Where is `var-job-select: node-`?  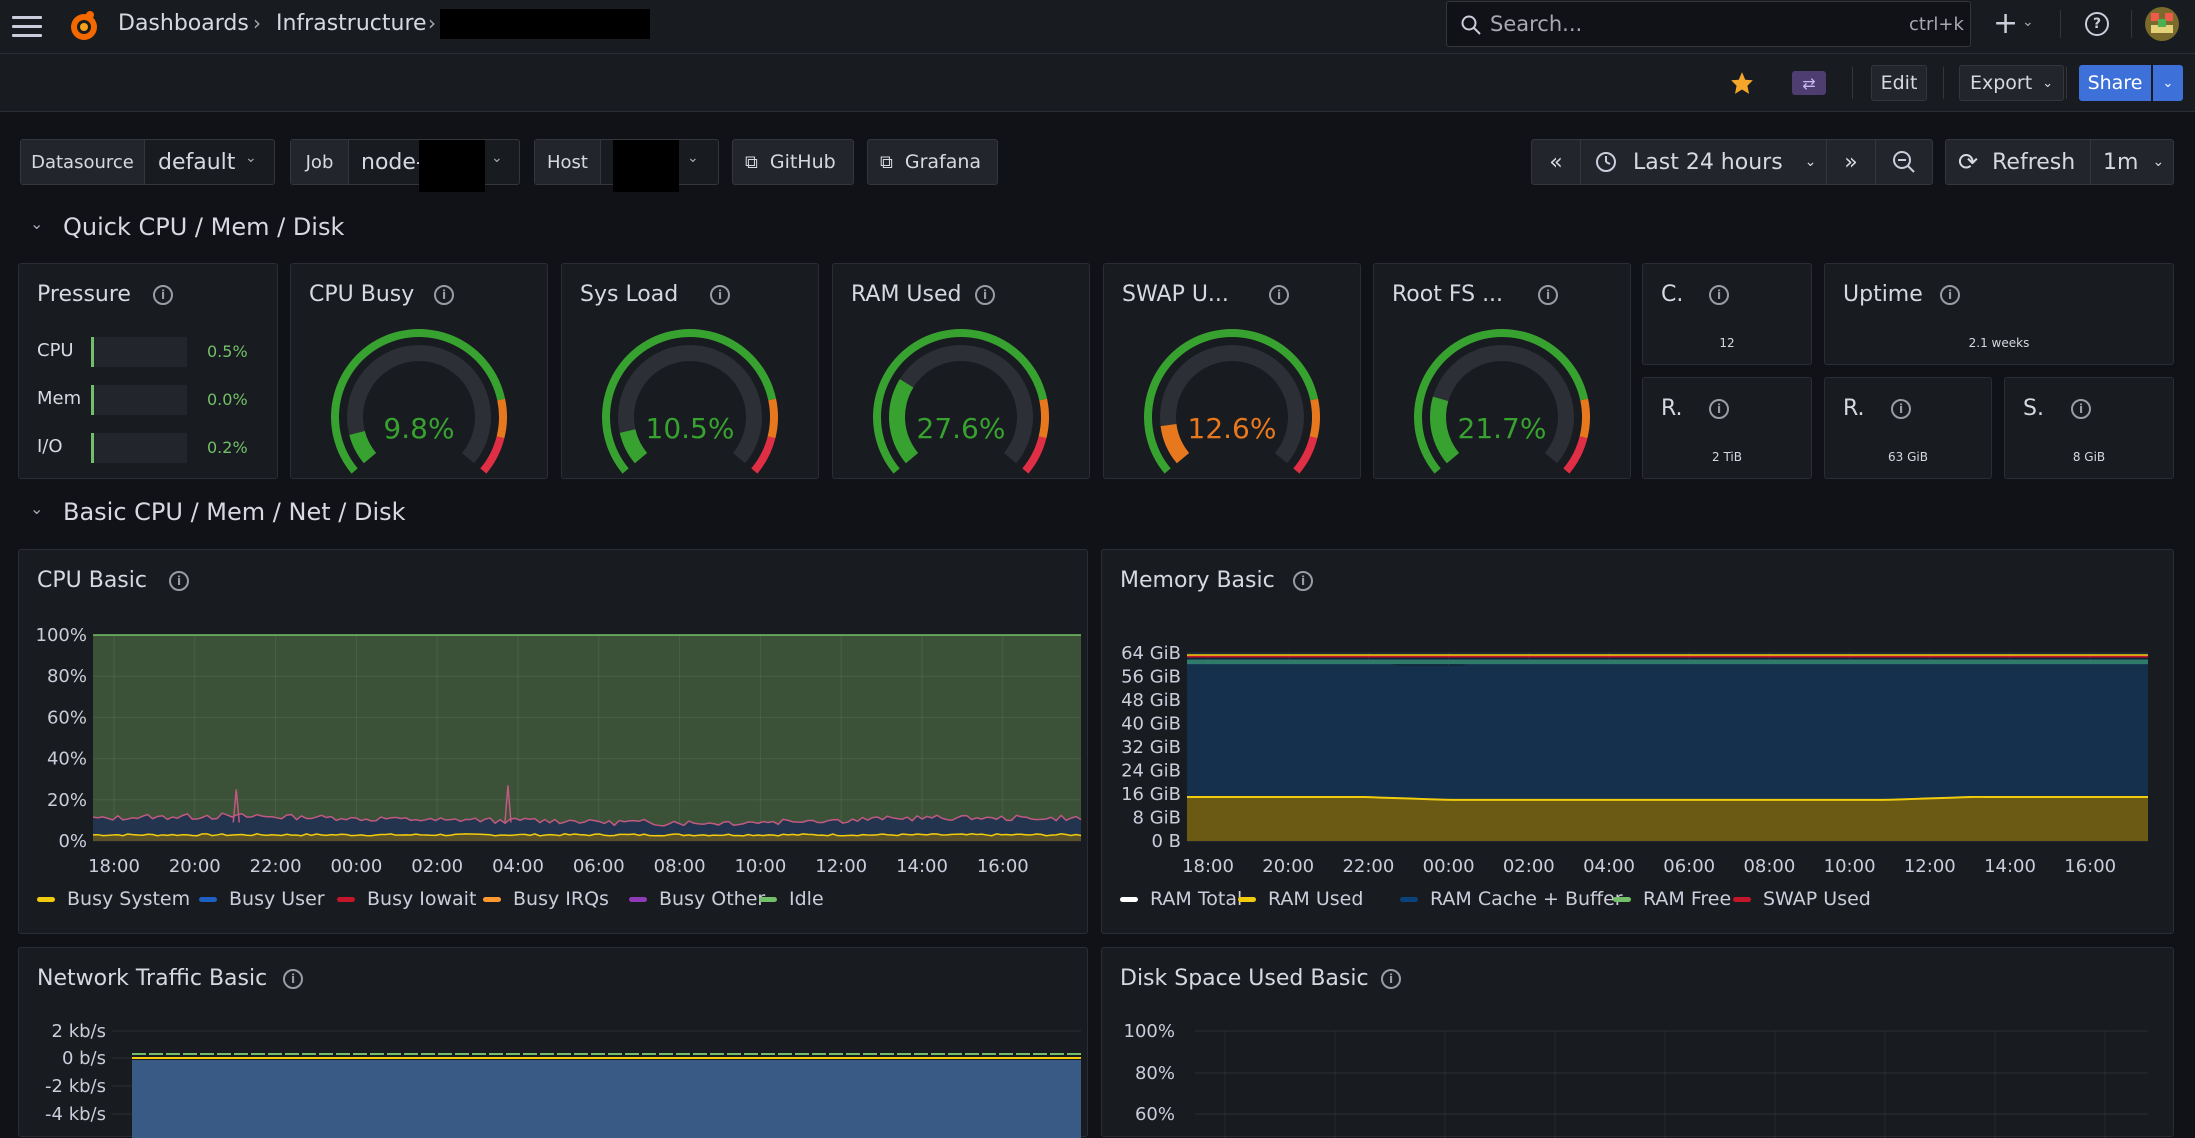
var-job-select: node- is located at coordinates (392, 162).